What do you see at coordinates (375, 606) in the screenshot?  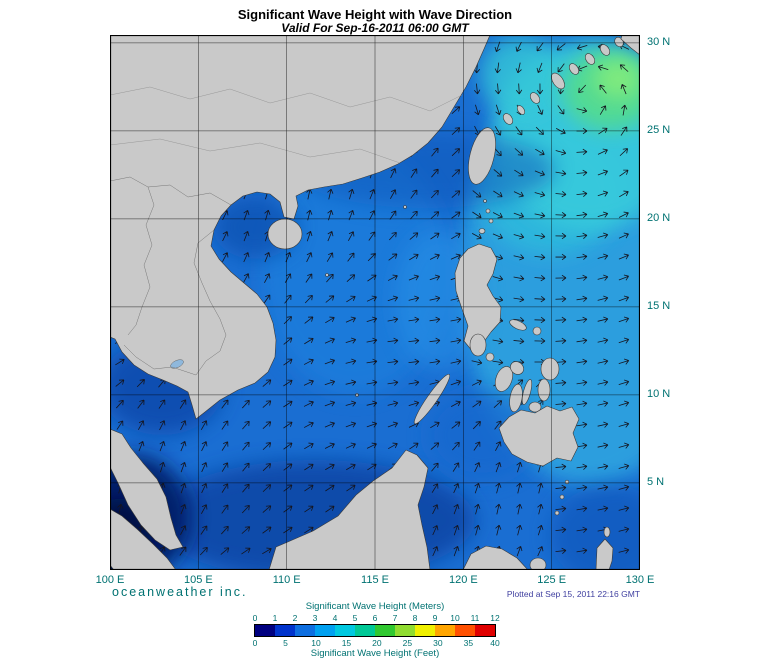 I see `legend-meters-label: Significant Wave Height (Meters)` at bounding box center [375, 606].